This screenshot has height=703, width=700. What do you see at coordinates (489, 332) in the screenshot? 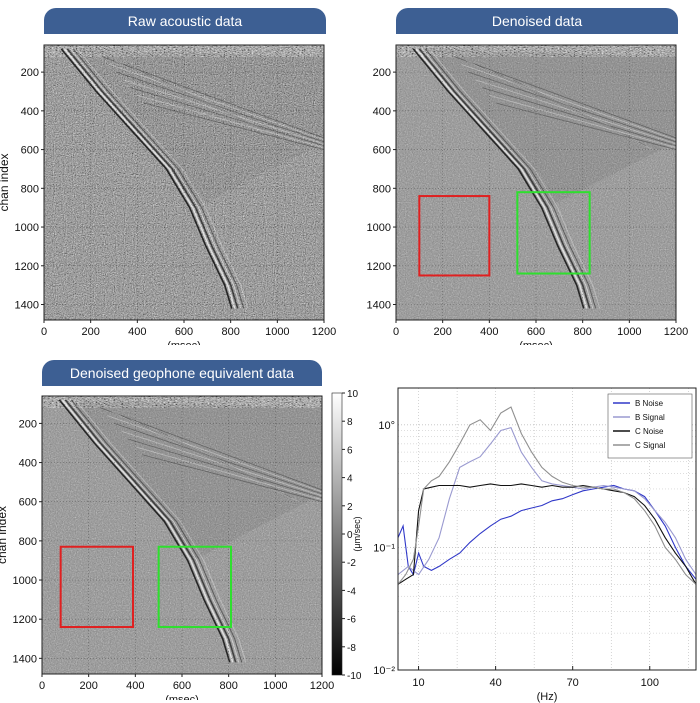
I see `x-tick-label: 400` at bounding box center [489, 332].